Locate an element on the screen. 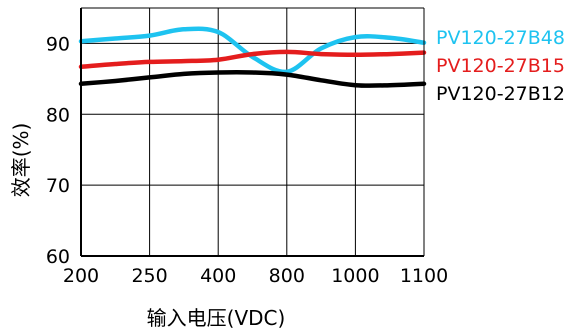  x-axis-title: 输入电压(VDC) is located at coordinates (216, 318).